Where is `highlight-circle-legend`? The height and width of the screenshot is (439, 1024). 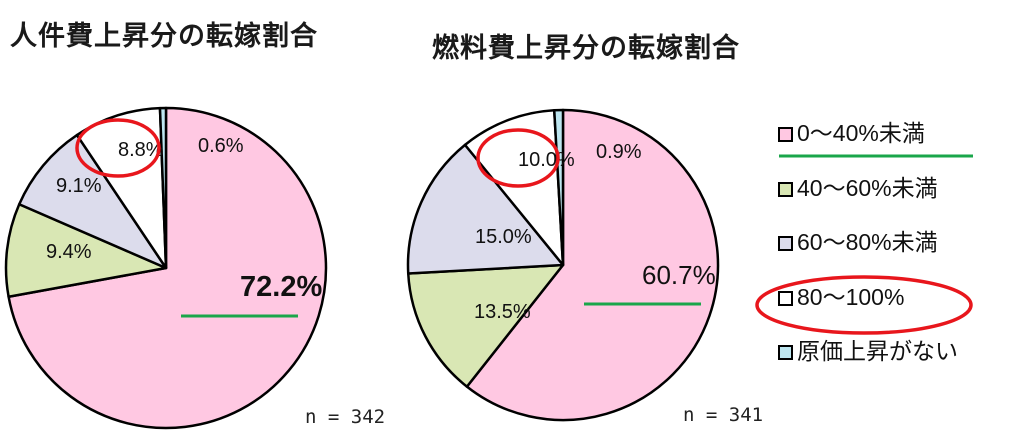
highlight-circle-legend is located at coordinates (864, 305).